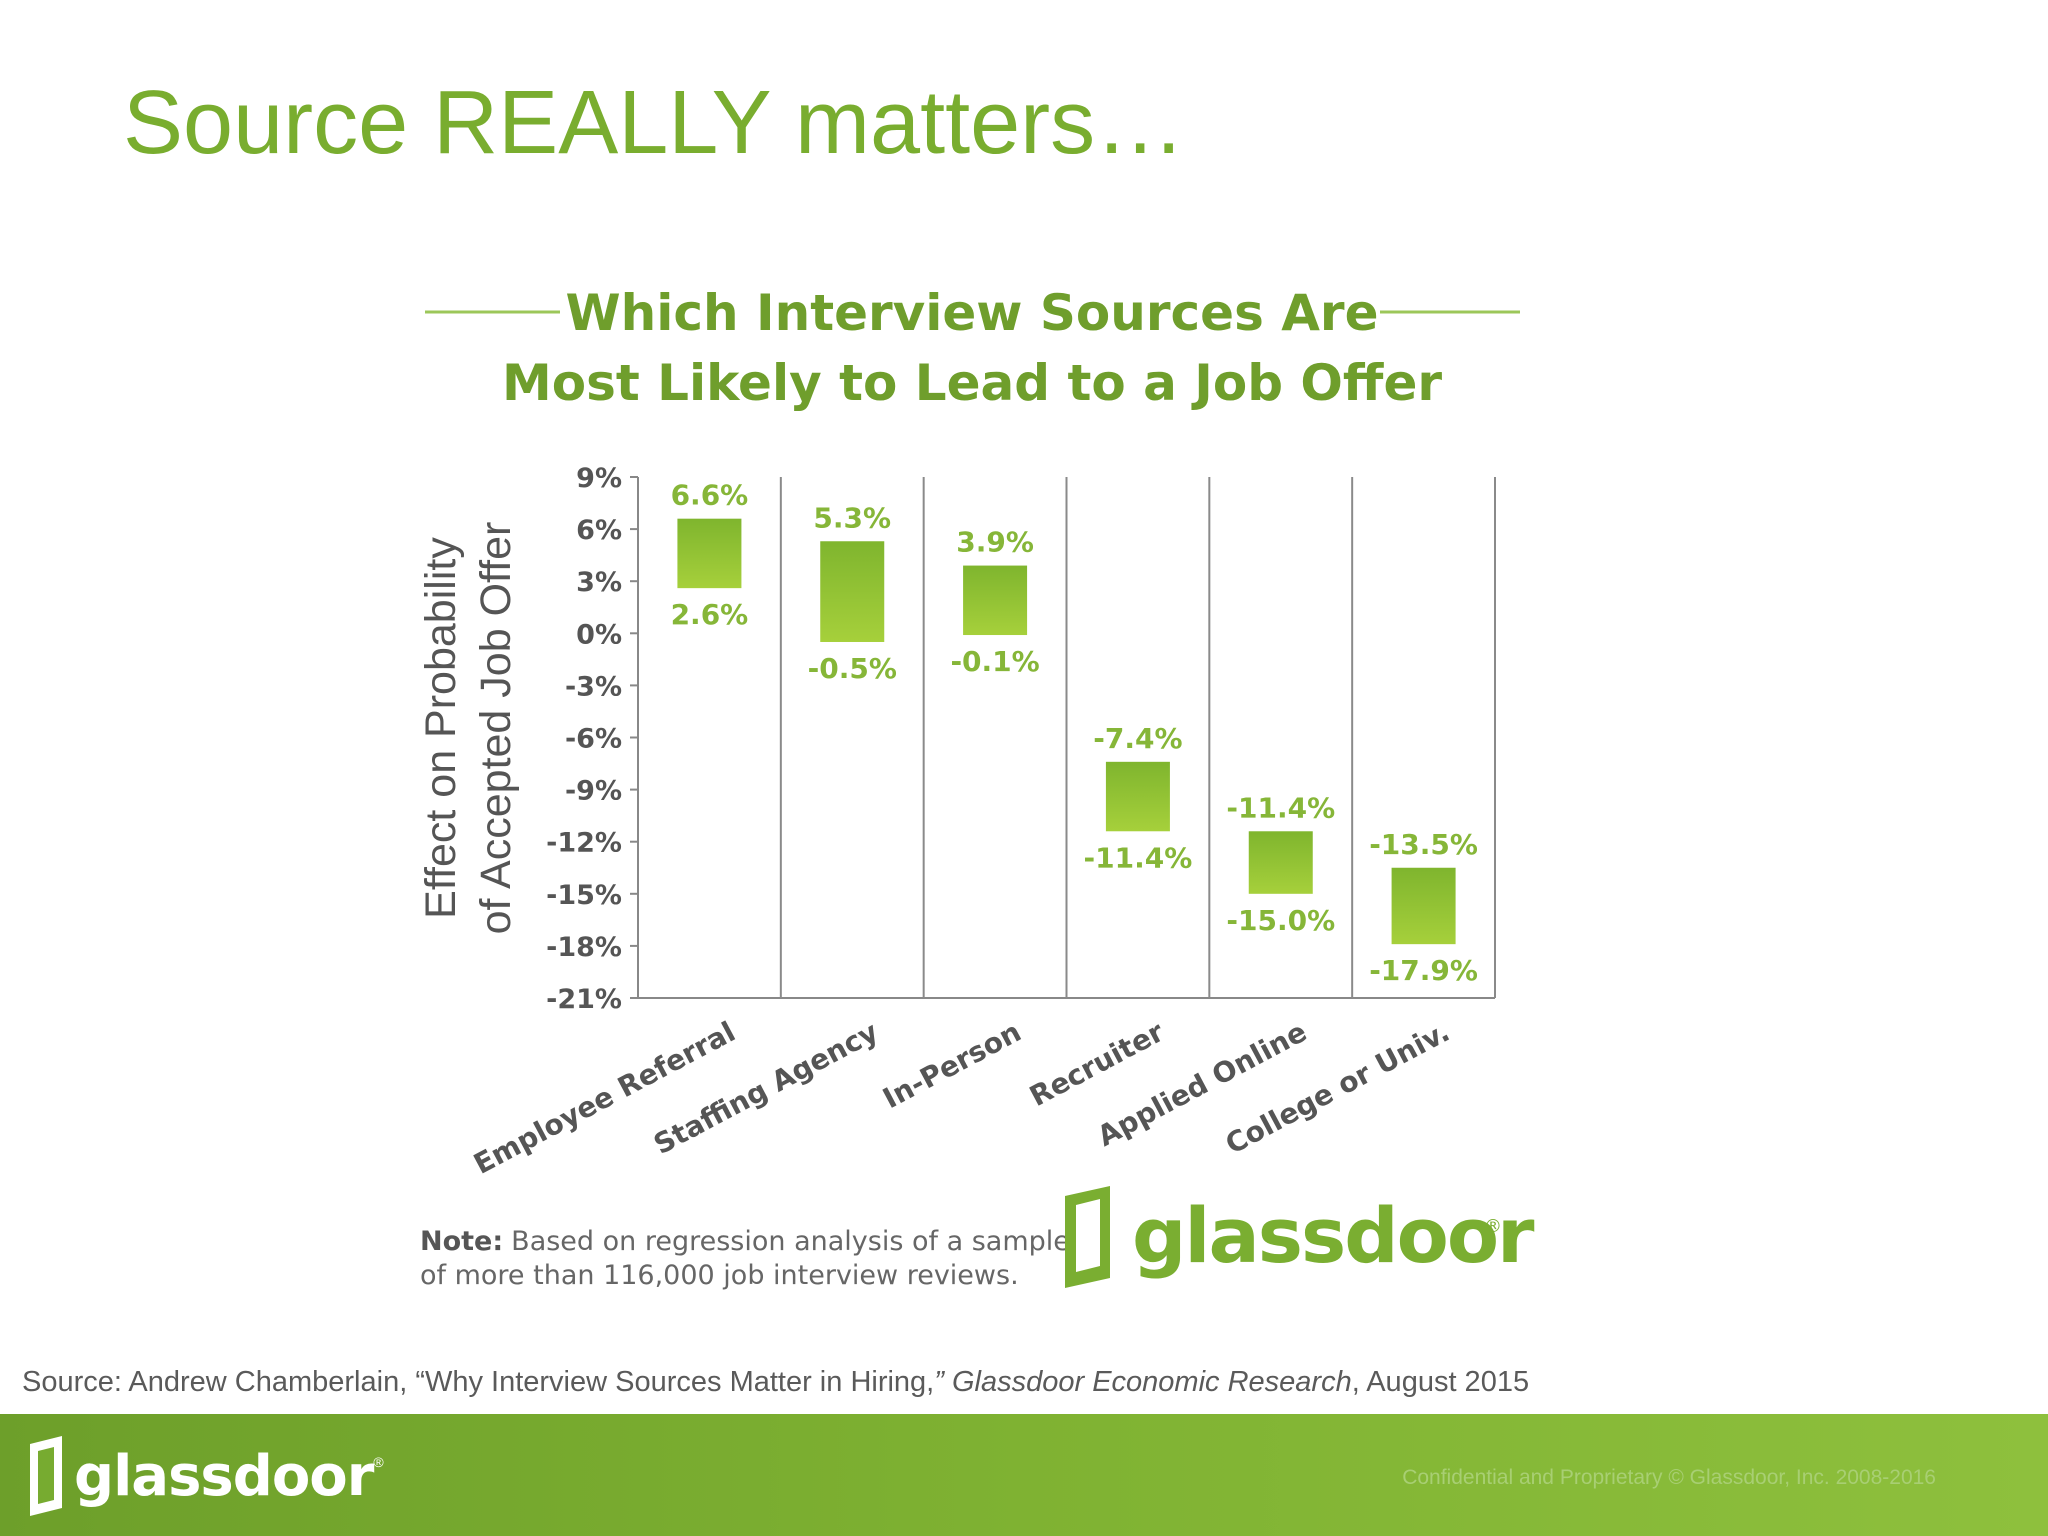 The image size is (2048, 1536). Describe the element at coordinates (441, 728) in the screenshot. I see `y-axis-title-line1: Effect on Probability` at that location.